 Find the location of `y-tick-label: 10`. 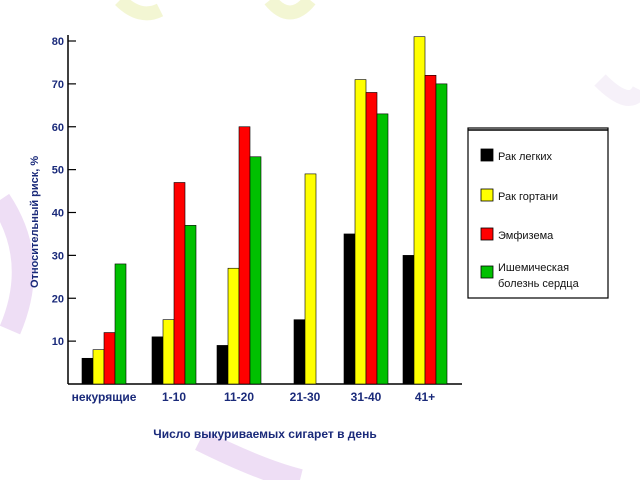

y-tick-label: 10 is located at coordinates (58, 342).